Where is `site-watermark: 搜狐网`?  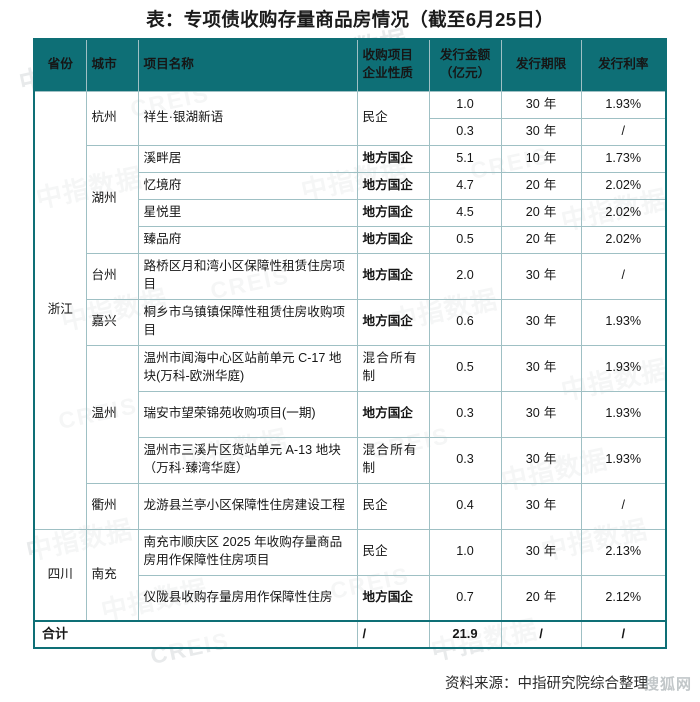
site-watermark: 搜狐网 is located at coordinates (667, 684).